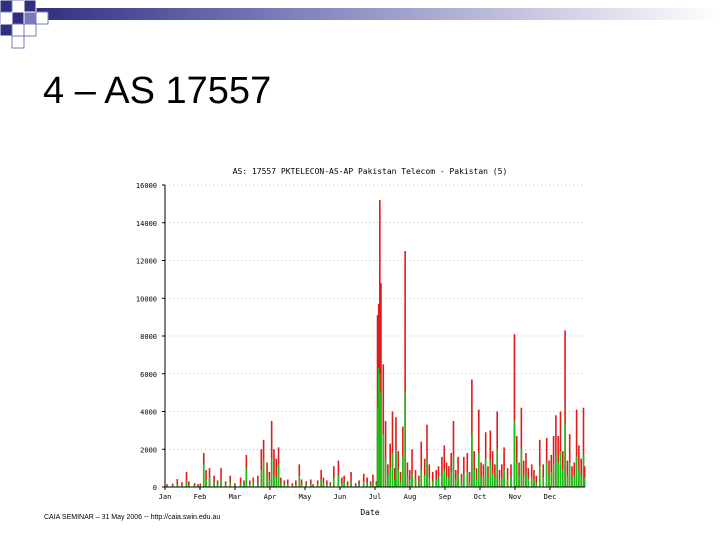 The height and width of the screenshot is (540, 720). I want to click on y-axis: 0 2000 4000 6000 8000 10000 12000 14000 16000, so click(151, 337).